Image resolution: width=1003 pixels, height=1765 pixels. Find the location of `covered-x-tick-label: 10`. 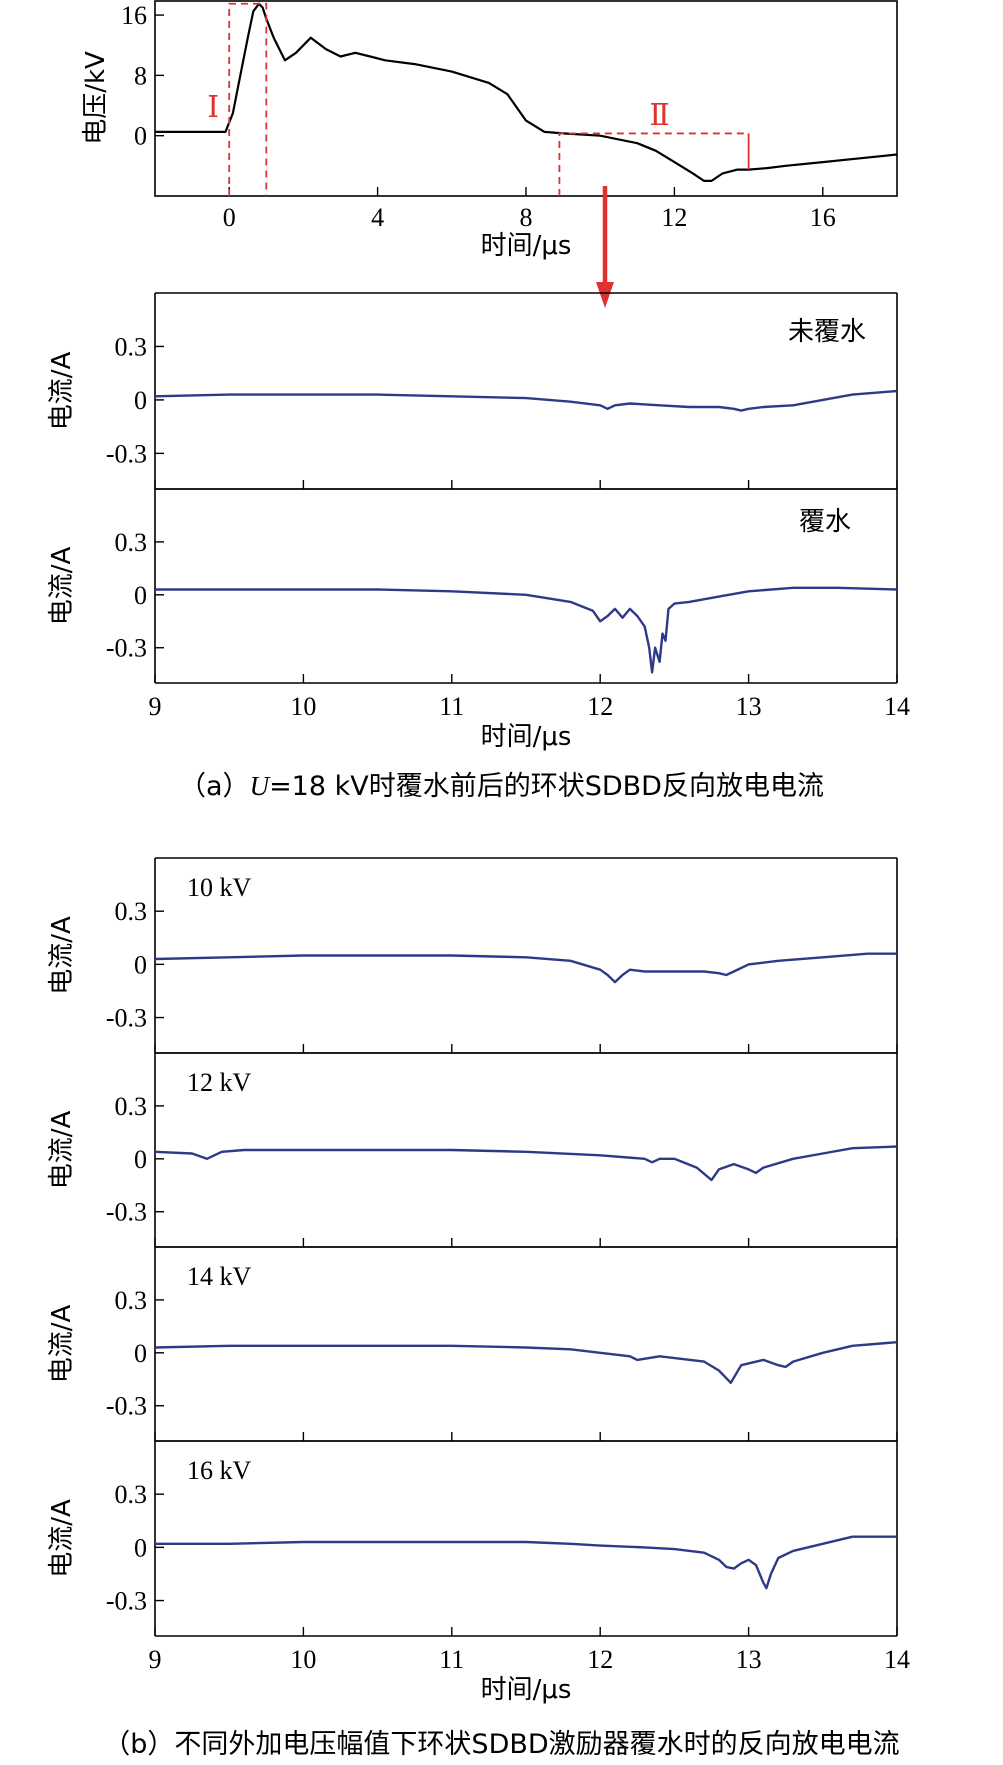

covered-x-tick-label: 10 is located at coordinates (303, 706).